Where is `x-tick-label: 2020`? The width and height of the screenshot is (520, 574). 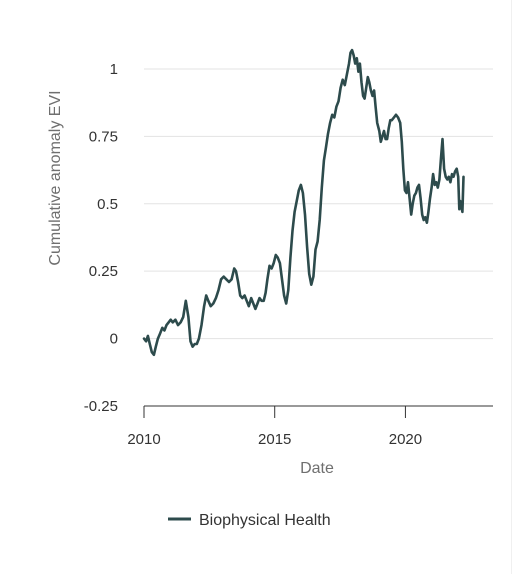
x-tick-label: 2020 is located at coordinates (405, 439).